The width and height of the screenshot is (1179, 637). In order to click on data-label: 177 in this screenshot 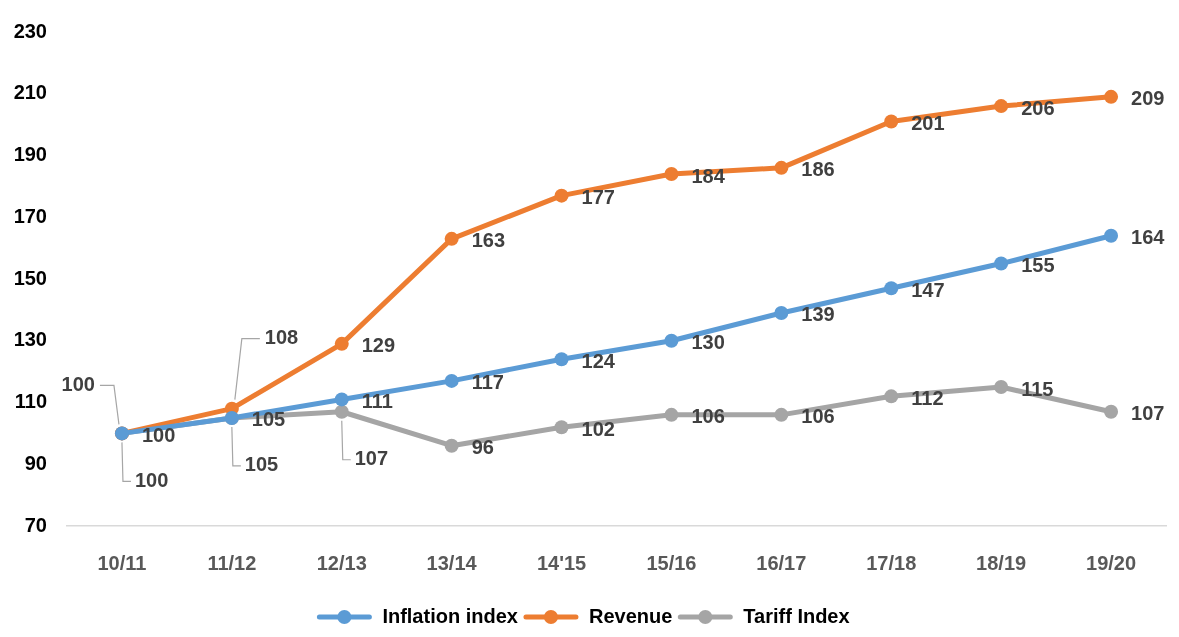, I will do `click(598, 197)`.